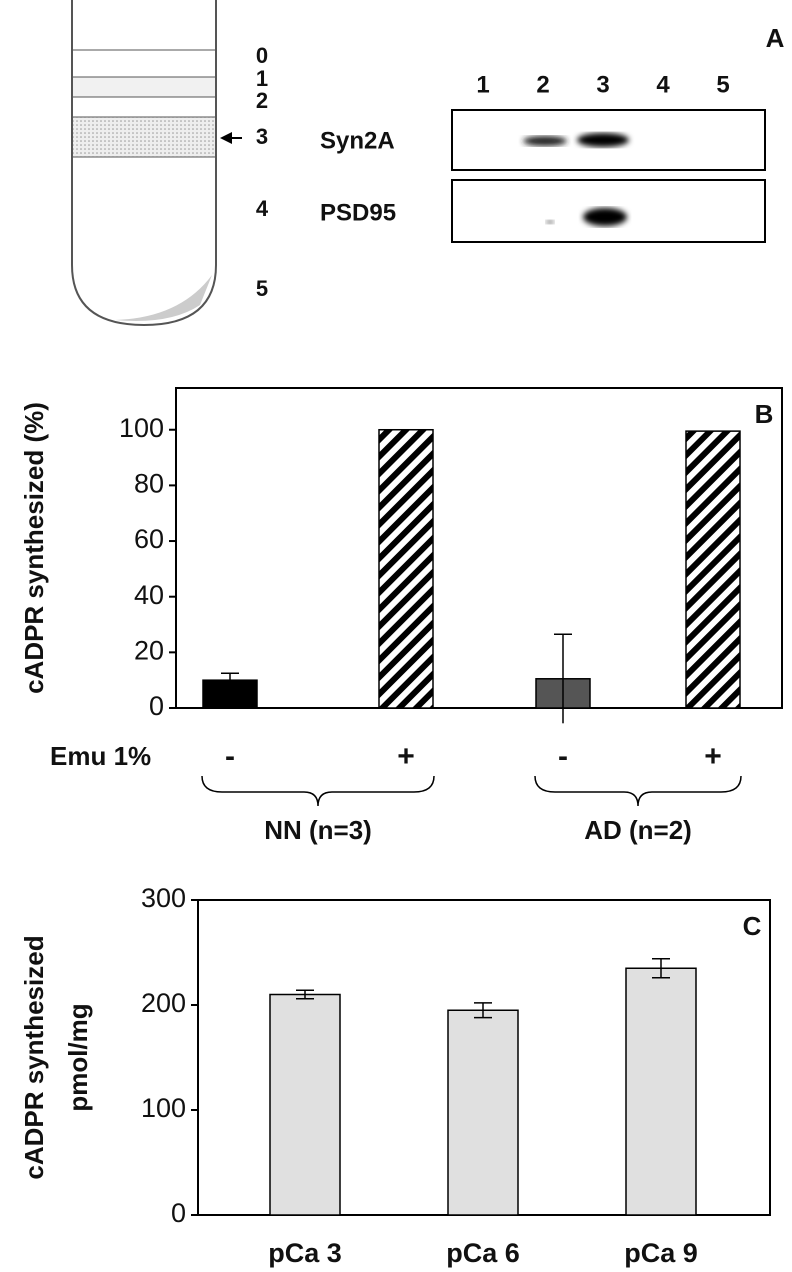 This screenshot has width=792, height=1272. What do you see at coordinates (764, 414) in the screenshot?
I see `panel-label: B` at bounding box center [764, 414].